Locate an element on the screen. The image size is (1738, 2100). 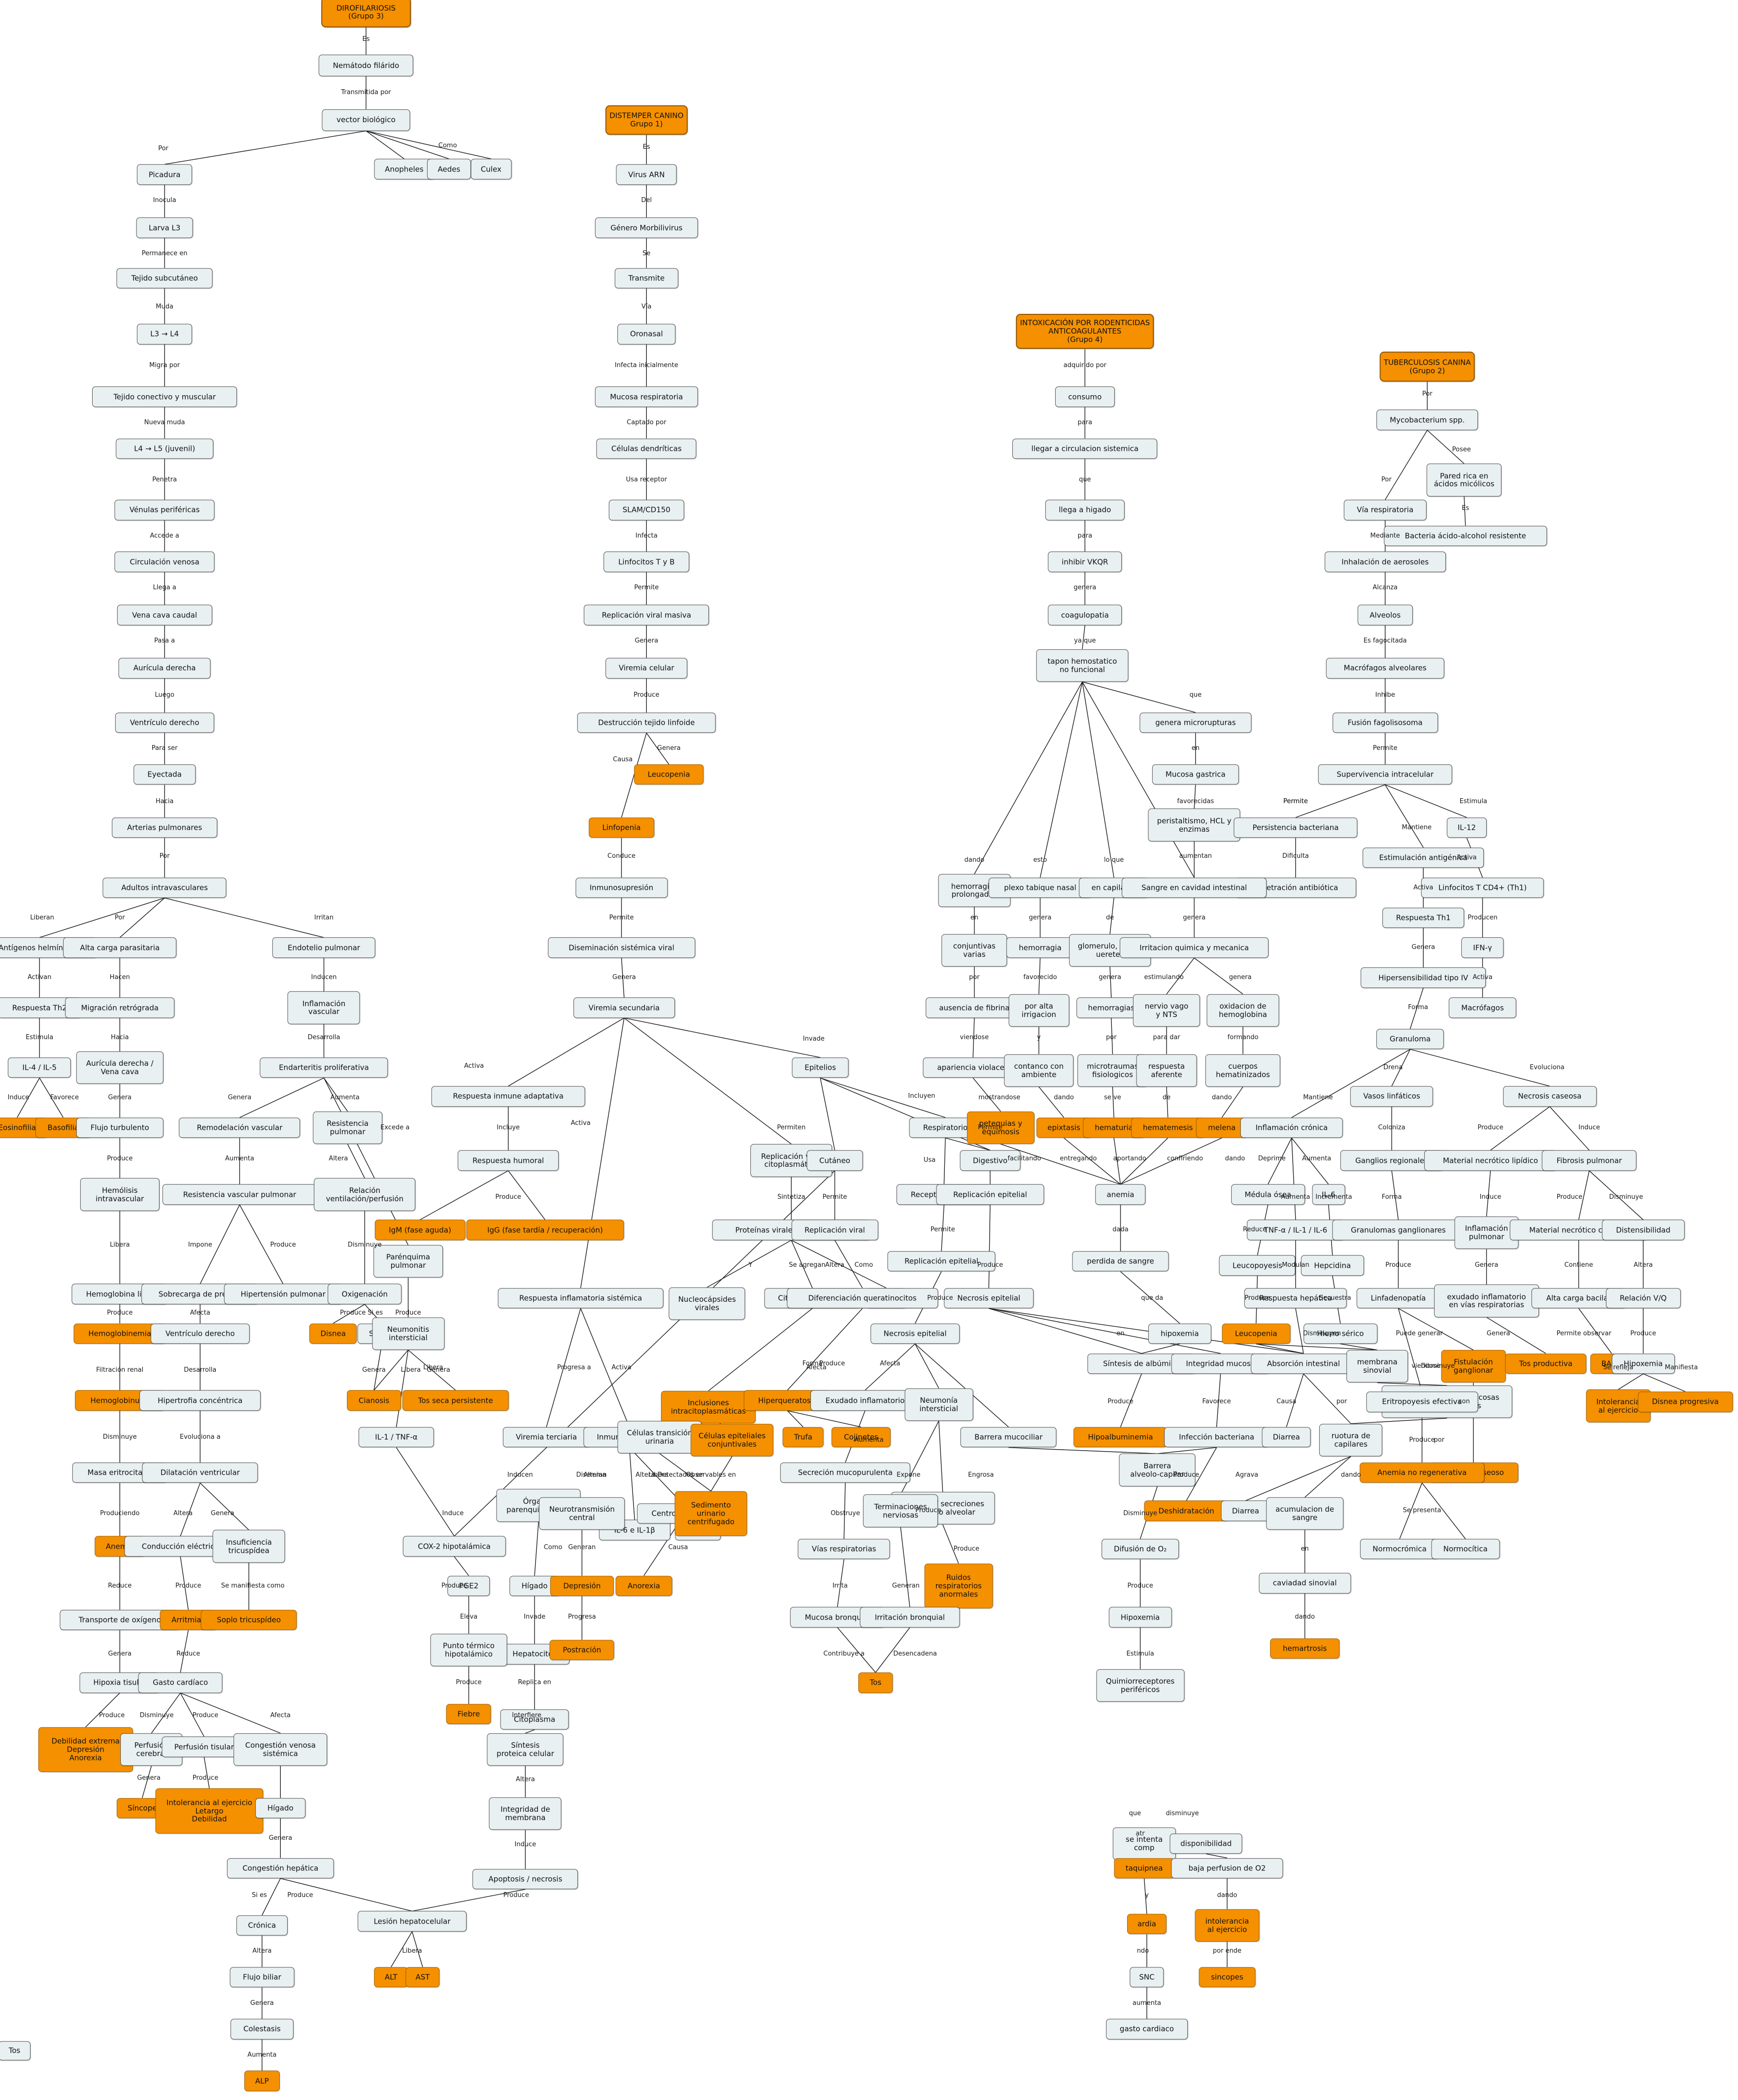
concept-node: Distensibilidad is located at coordinates (1643, 1230).